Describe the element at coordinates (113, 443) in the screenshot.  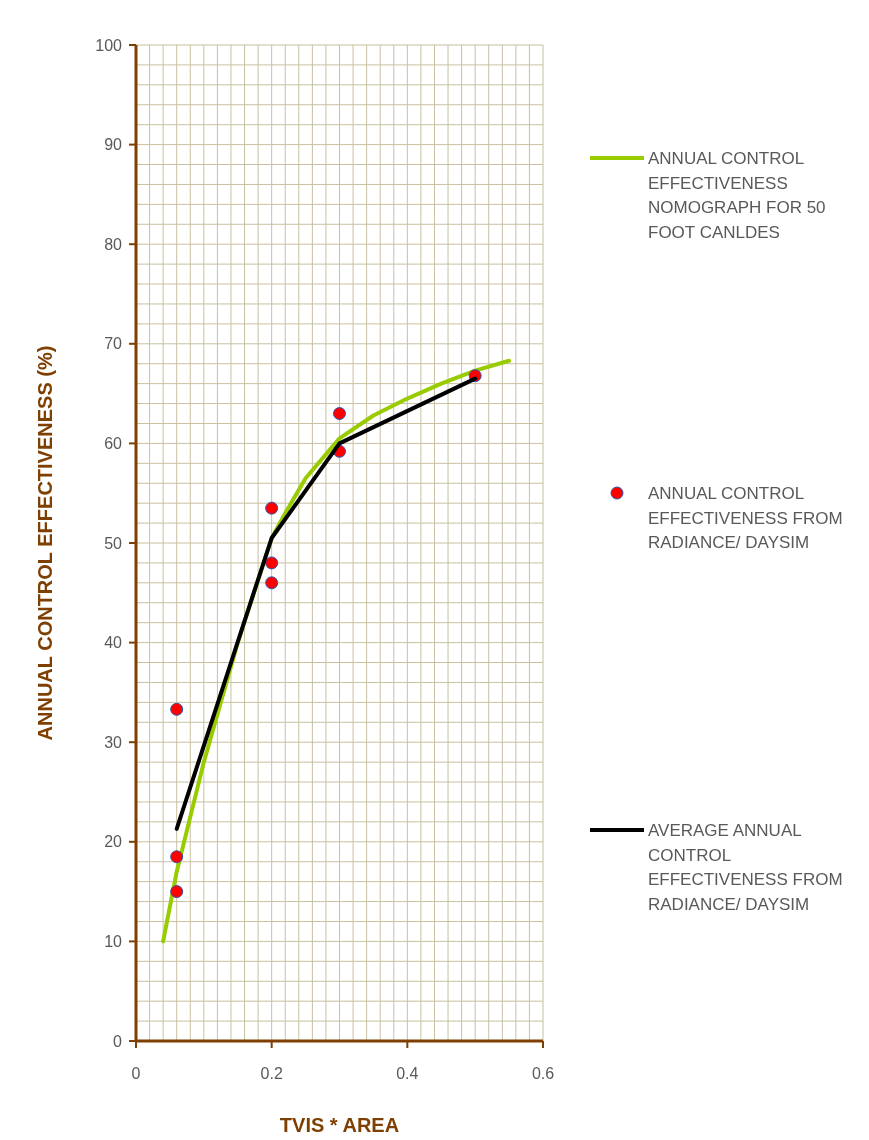
I see `y-tick-label: 60` at that location.